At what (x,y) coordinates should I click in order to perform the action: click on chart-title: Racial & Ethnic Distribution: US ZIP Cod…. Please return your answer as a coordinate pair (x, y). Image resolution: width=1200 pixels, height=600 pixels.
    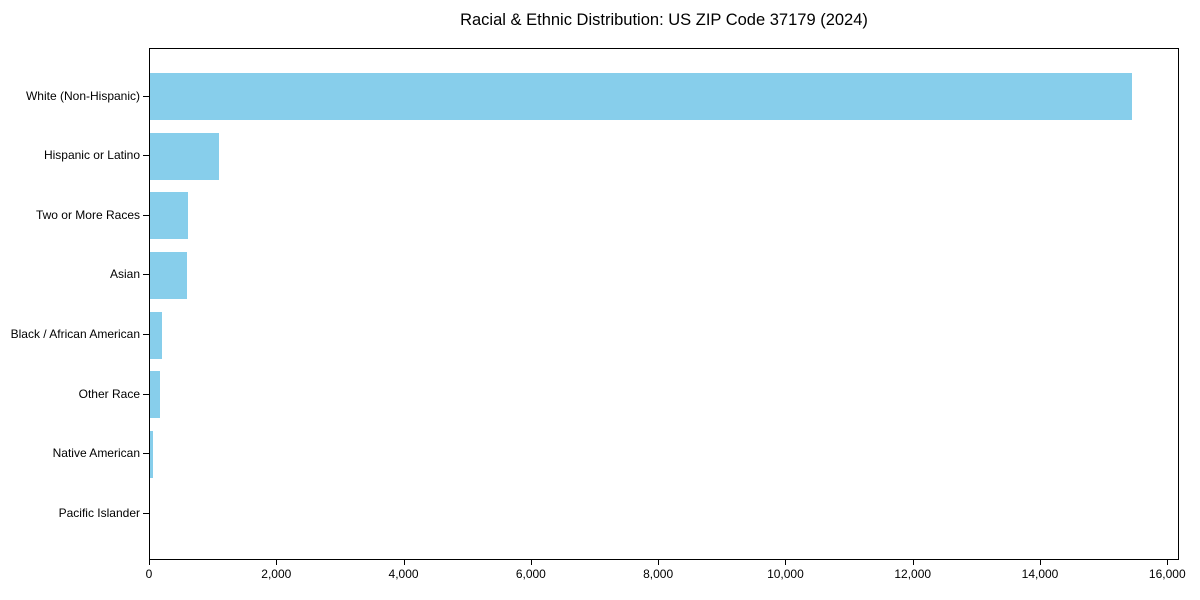
    Looking at the image, I should click on (664, 20).